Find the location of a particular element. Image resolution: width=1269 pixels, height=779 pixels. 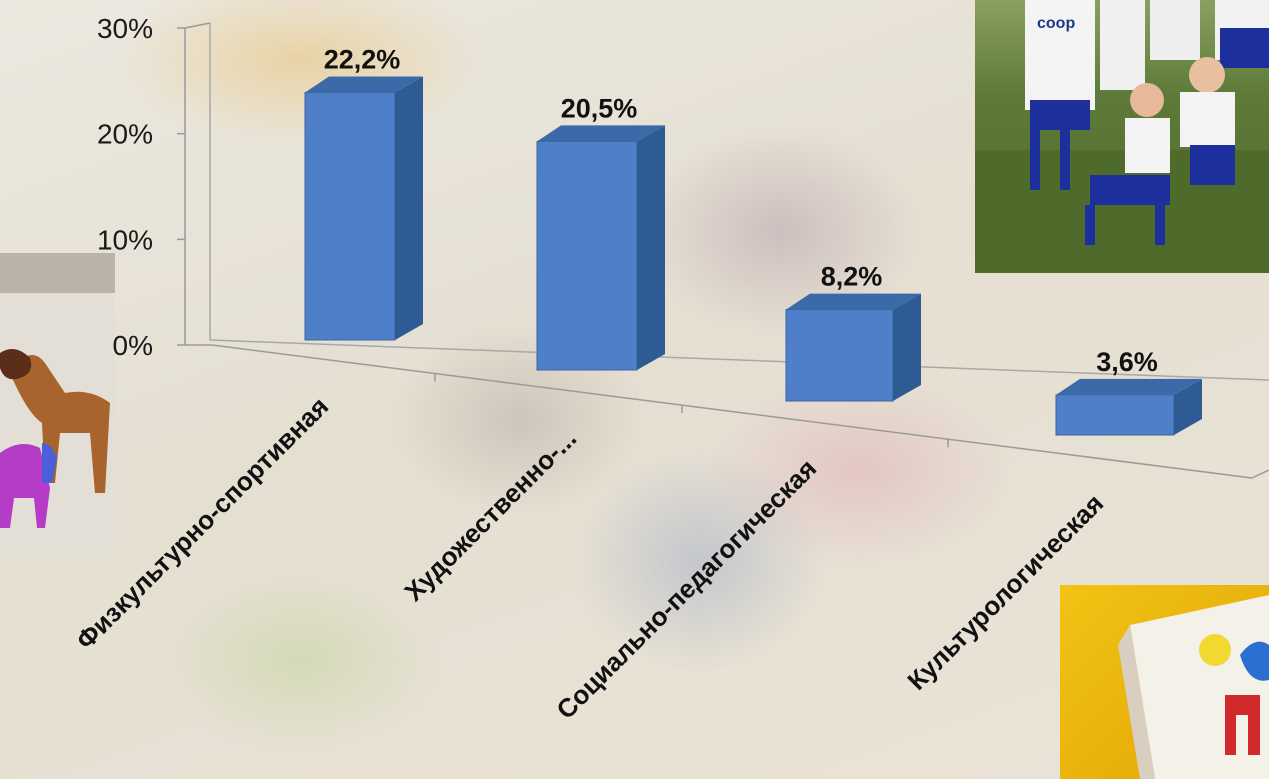

y-tick-label: 20% is located at coordinates (125, 134).